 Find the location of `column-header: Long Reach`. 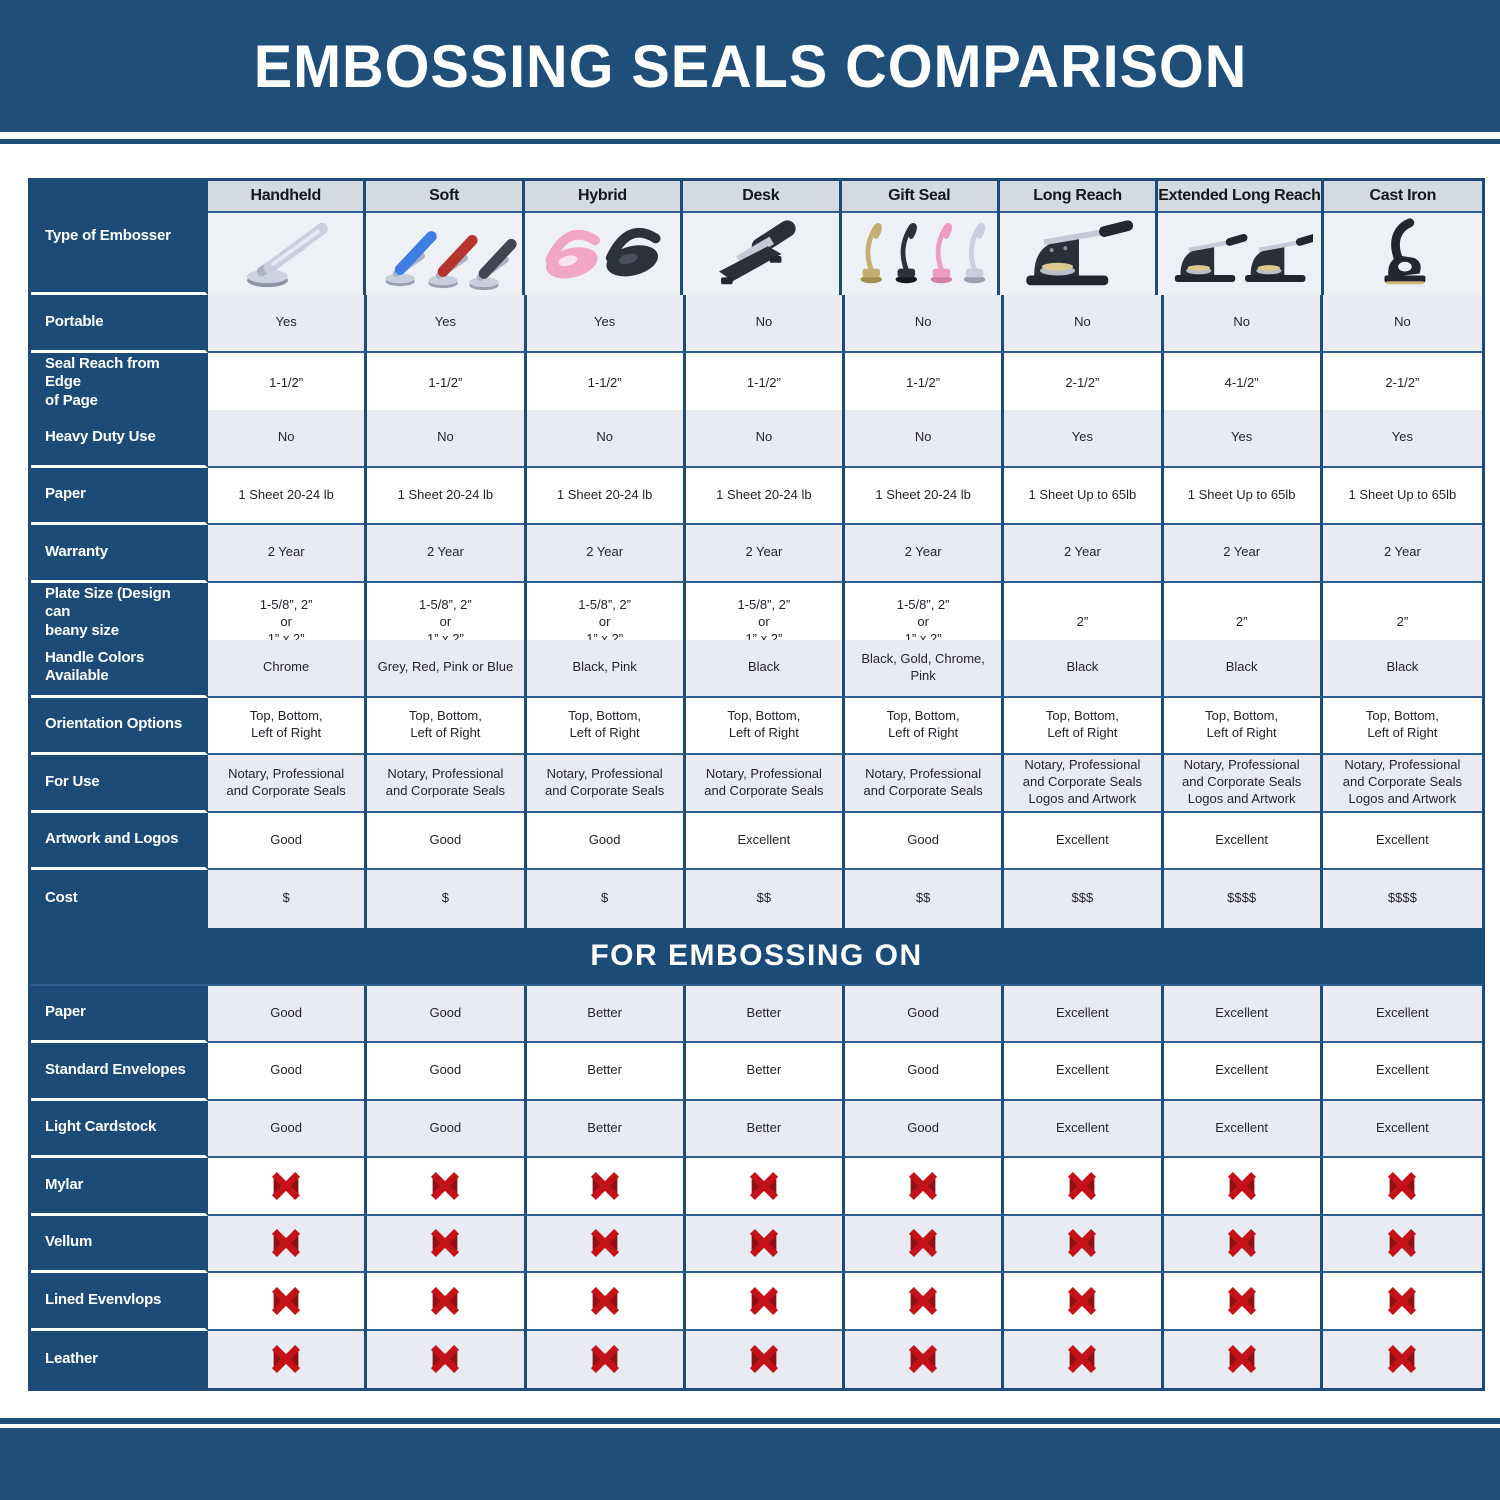

column-header: Long Reach is located at coordinates (1077, 197).